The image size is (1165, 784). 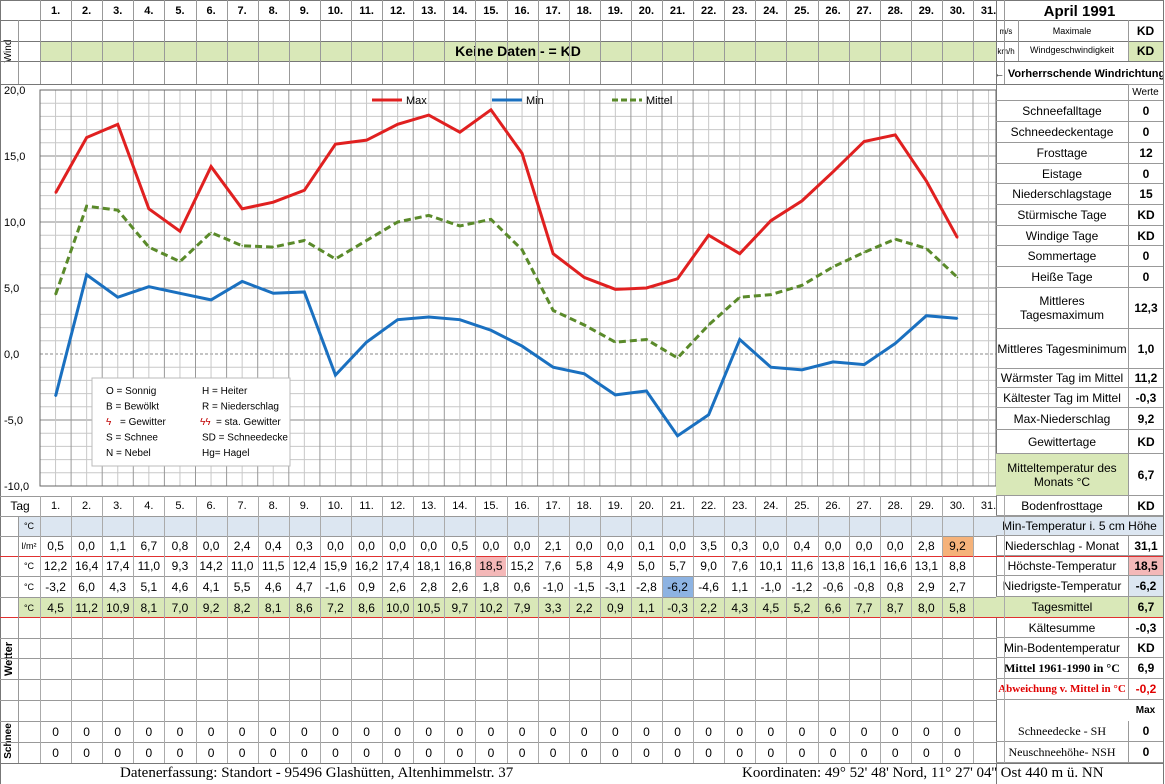 What do you see at coordinates (957, 586) in the screenshot?
I see `table-cell: 2,7` at bounding box center [957, 586].